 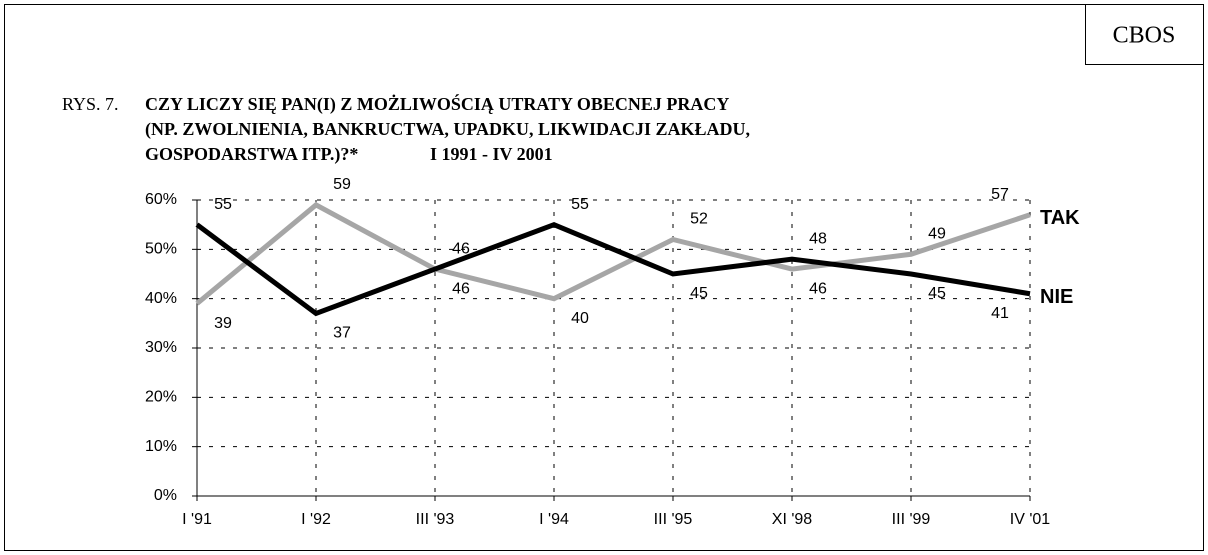 I want to click on data-label: 40, so click(x=580, y=318).